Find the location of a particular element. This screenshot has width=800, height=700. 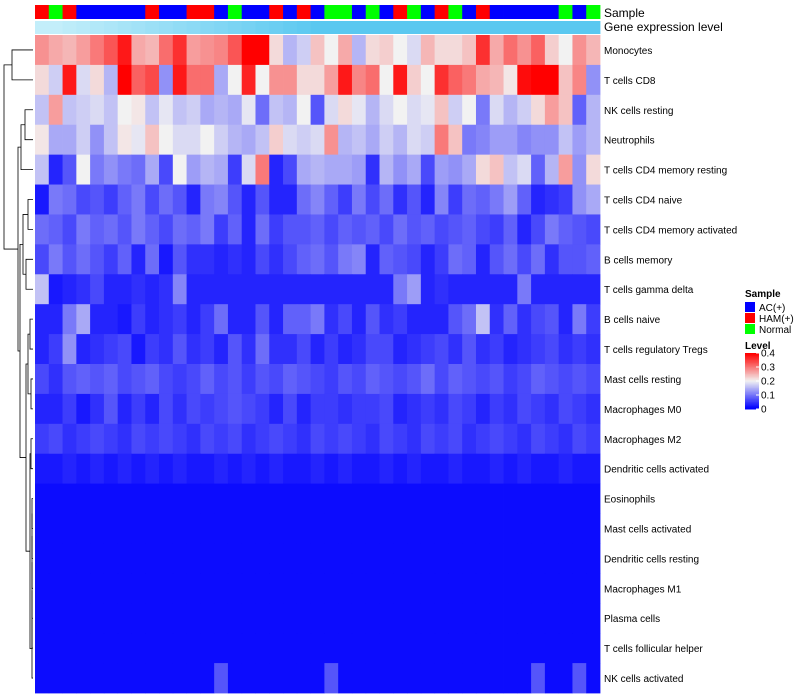

expression-track-label: Gene expression level is located at coordinates (663, 27).